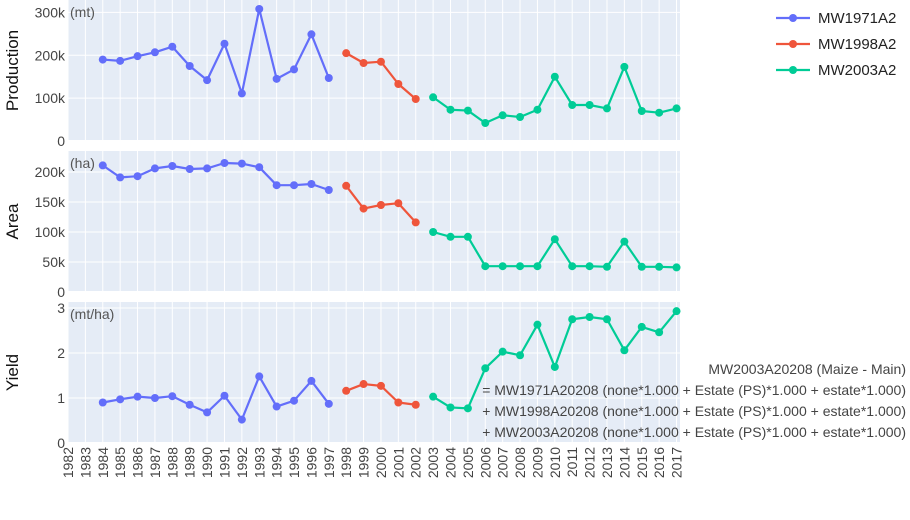 The image size is (910, 520). Describe the element at coordinates (642, 462) in the screenshot. I see `x-tick-label: 2015` at that location.